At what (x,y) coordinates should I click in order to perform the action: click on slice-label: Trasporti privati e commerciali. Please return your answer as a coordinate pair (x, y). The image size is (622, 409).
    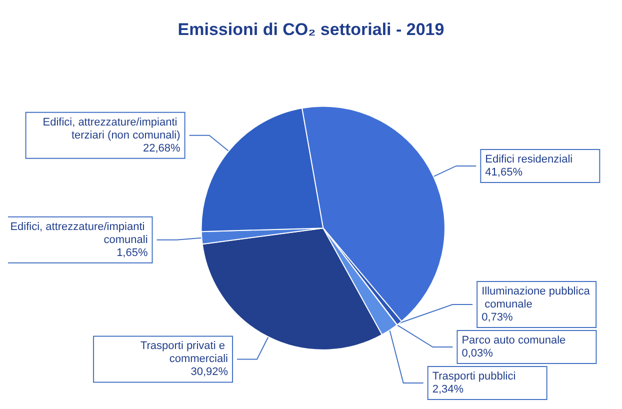
    Looking at the image, I should click on (184, 353).